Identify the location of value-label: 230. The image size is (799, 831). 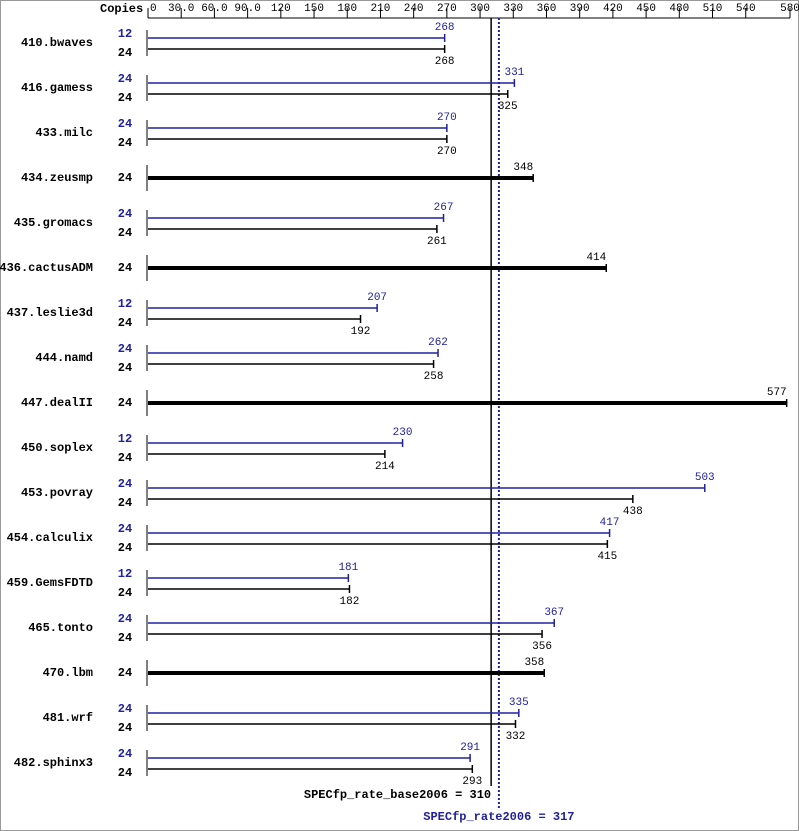
(403, 433).